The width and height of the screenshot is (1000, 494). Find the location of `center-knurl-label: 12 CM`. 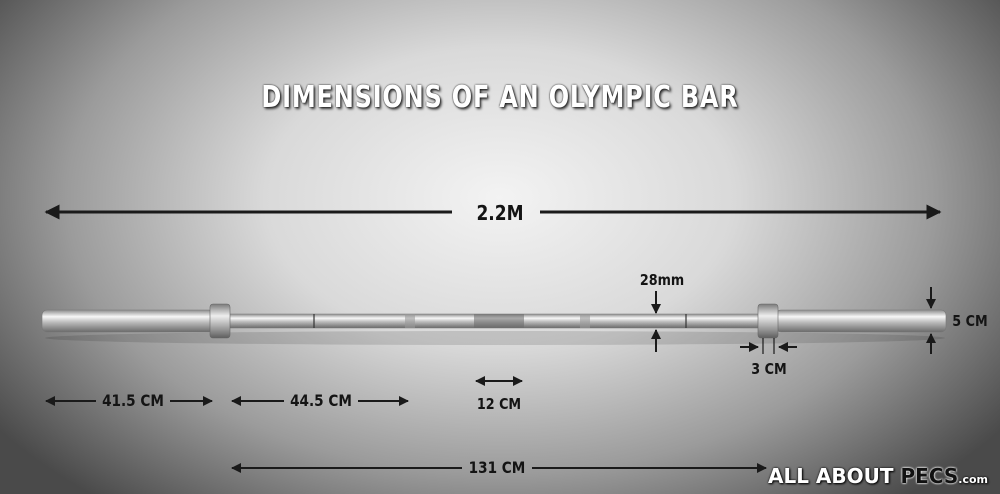

center-knurl-label: 12 CM is located at coordinates (499, 404).